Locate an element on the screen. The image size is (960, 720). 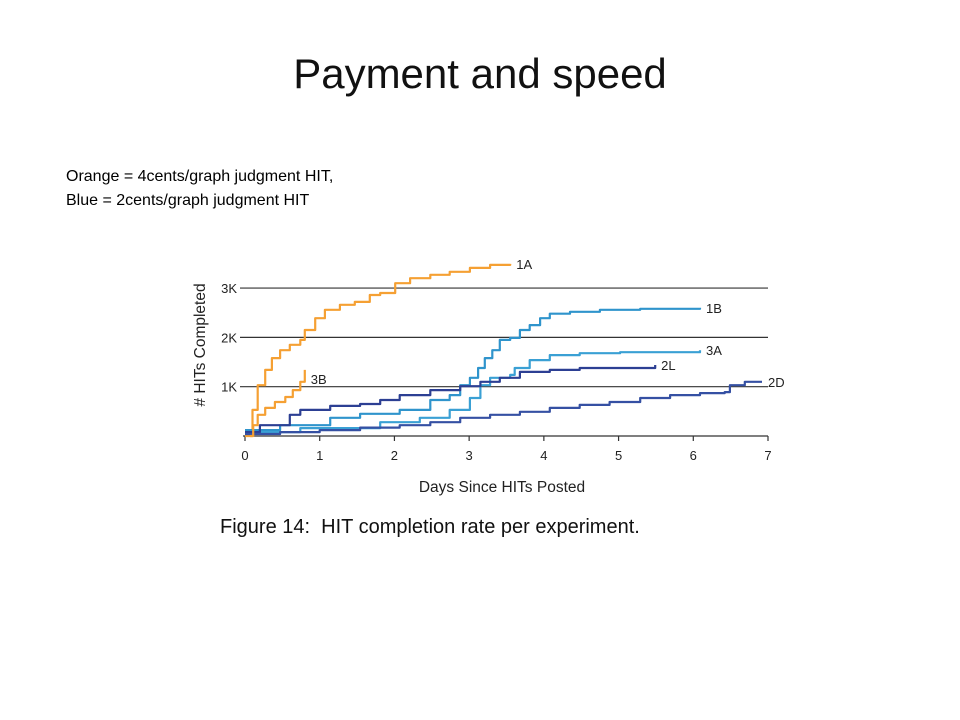
slide-title: Payment and speed is located at coordinates (480, 73).